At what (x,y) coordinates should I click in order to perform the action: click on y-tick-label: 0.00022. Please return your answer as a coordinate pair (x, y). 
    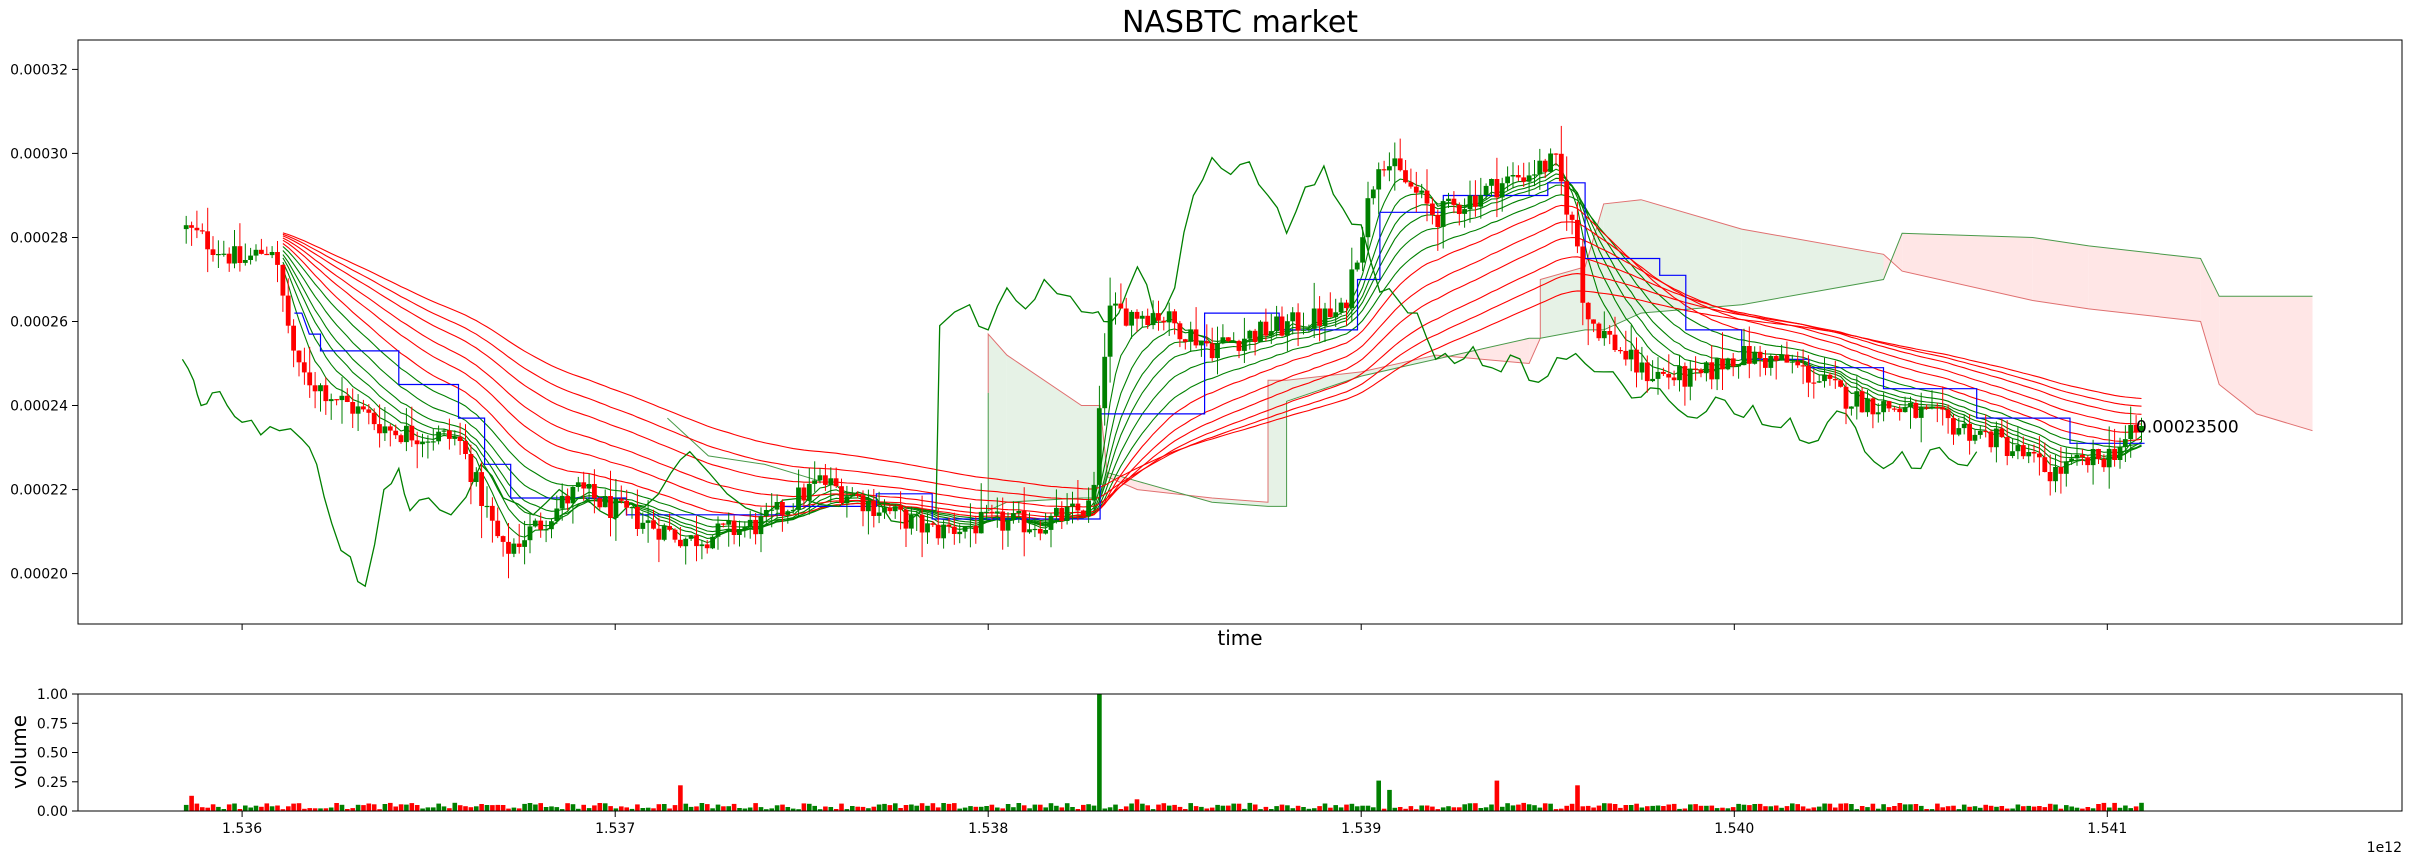
    Looking at the image, I should click on (39, 491).